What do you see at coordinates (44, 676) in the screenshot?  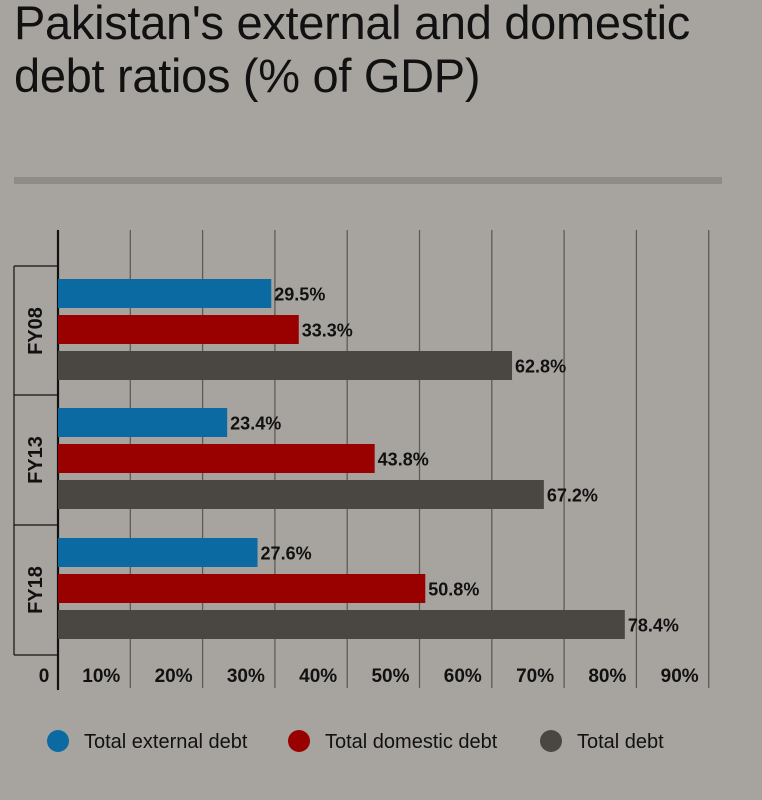 I see `x-tick-label: 0` at bounding box center [44, 676].